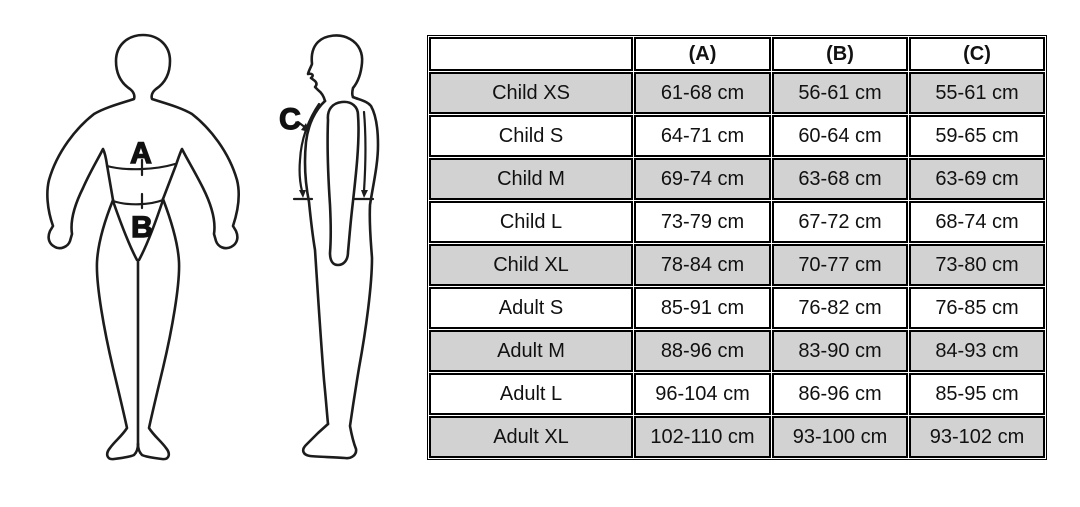 Image resolution: width=1080 pixels, height=507 pixels. I want to click on value-cell-c: 73-80 cm, so click(977, 265).